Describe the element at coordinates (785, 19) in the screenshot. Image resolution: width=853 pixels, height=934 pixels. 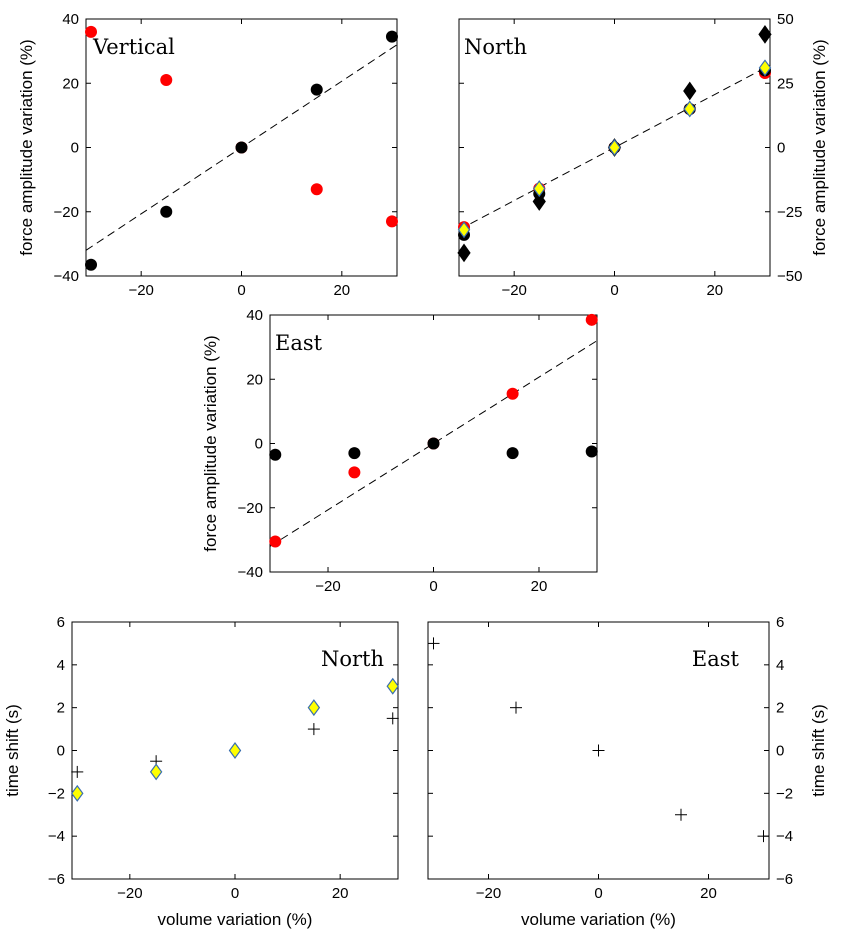
I see `y-tick-label: 50` at that location.